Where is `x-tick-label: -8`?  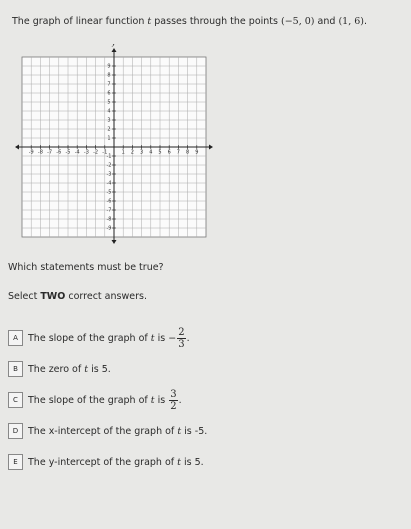
x-tick-label: -8 is located at coordinates (40, 153).